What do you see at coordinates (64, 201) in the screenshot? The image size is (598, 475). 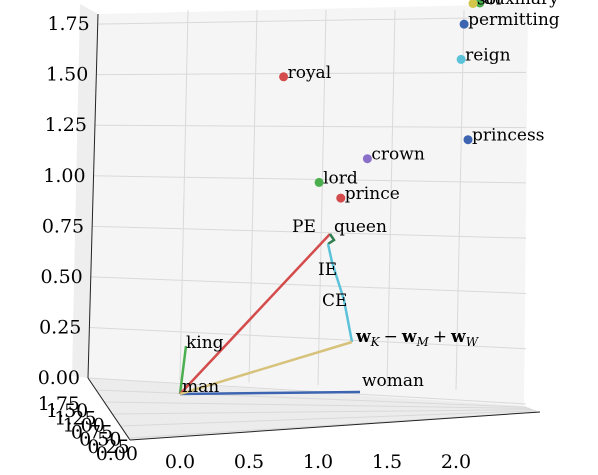 I see `z-tick-labels: 0.00 0.25 0.50 0.75 1.00 1.25 1.50 1.75` at bounding box center [64, 201].